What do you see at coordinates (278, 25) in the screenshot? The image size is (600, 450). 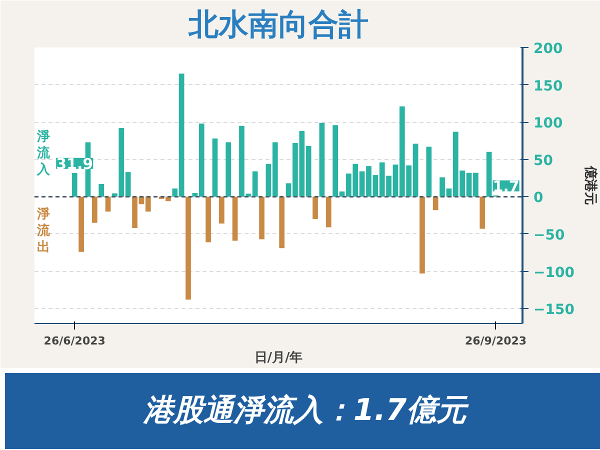 I see `chart-title: 北水南向合計` at bounding box center [278, 25].